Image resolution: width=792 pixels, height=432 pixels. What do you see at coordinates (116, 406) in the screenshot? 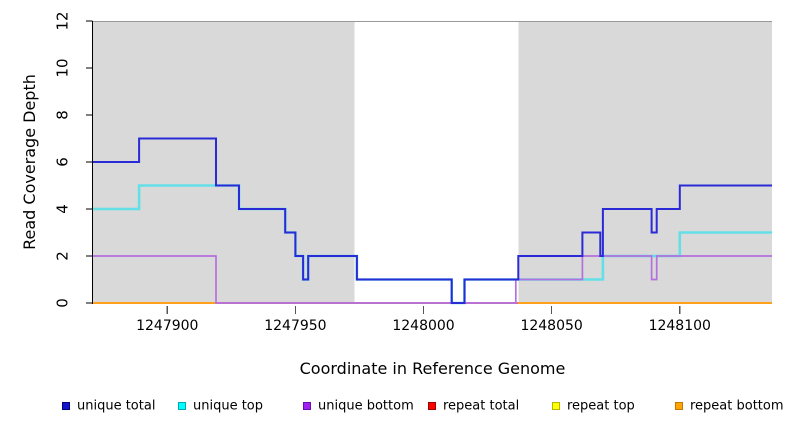
I see `legend-label: unique total` at bounding box center [116, 406].